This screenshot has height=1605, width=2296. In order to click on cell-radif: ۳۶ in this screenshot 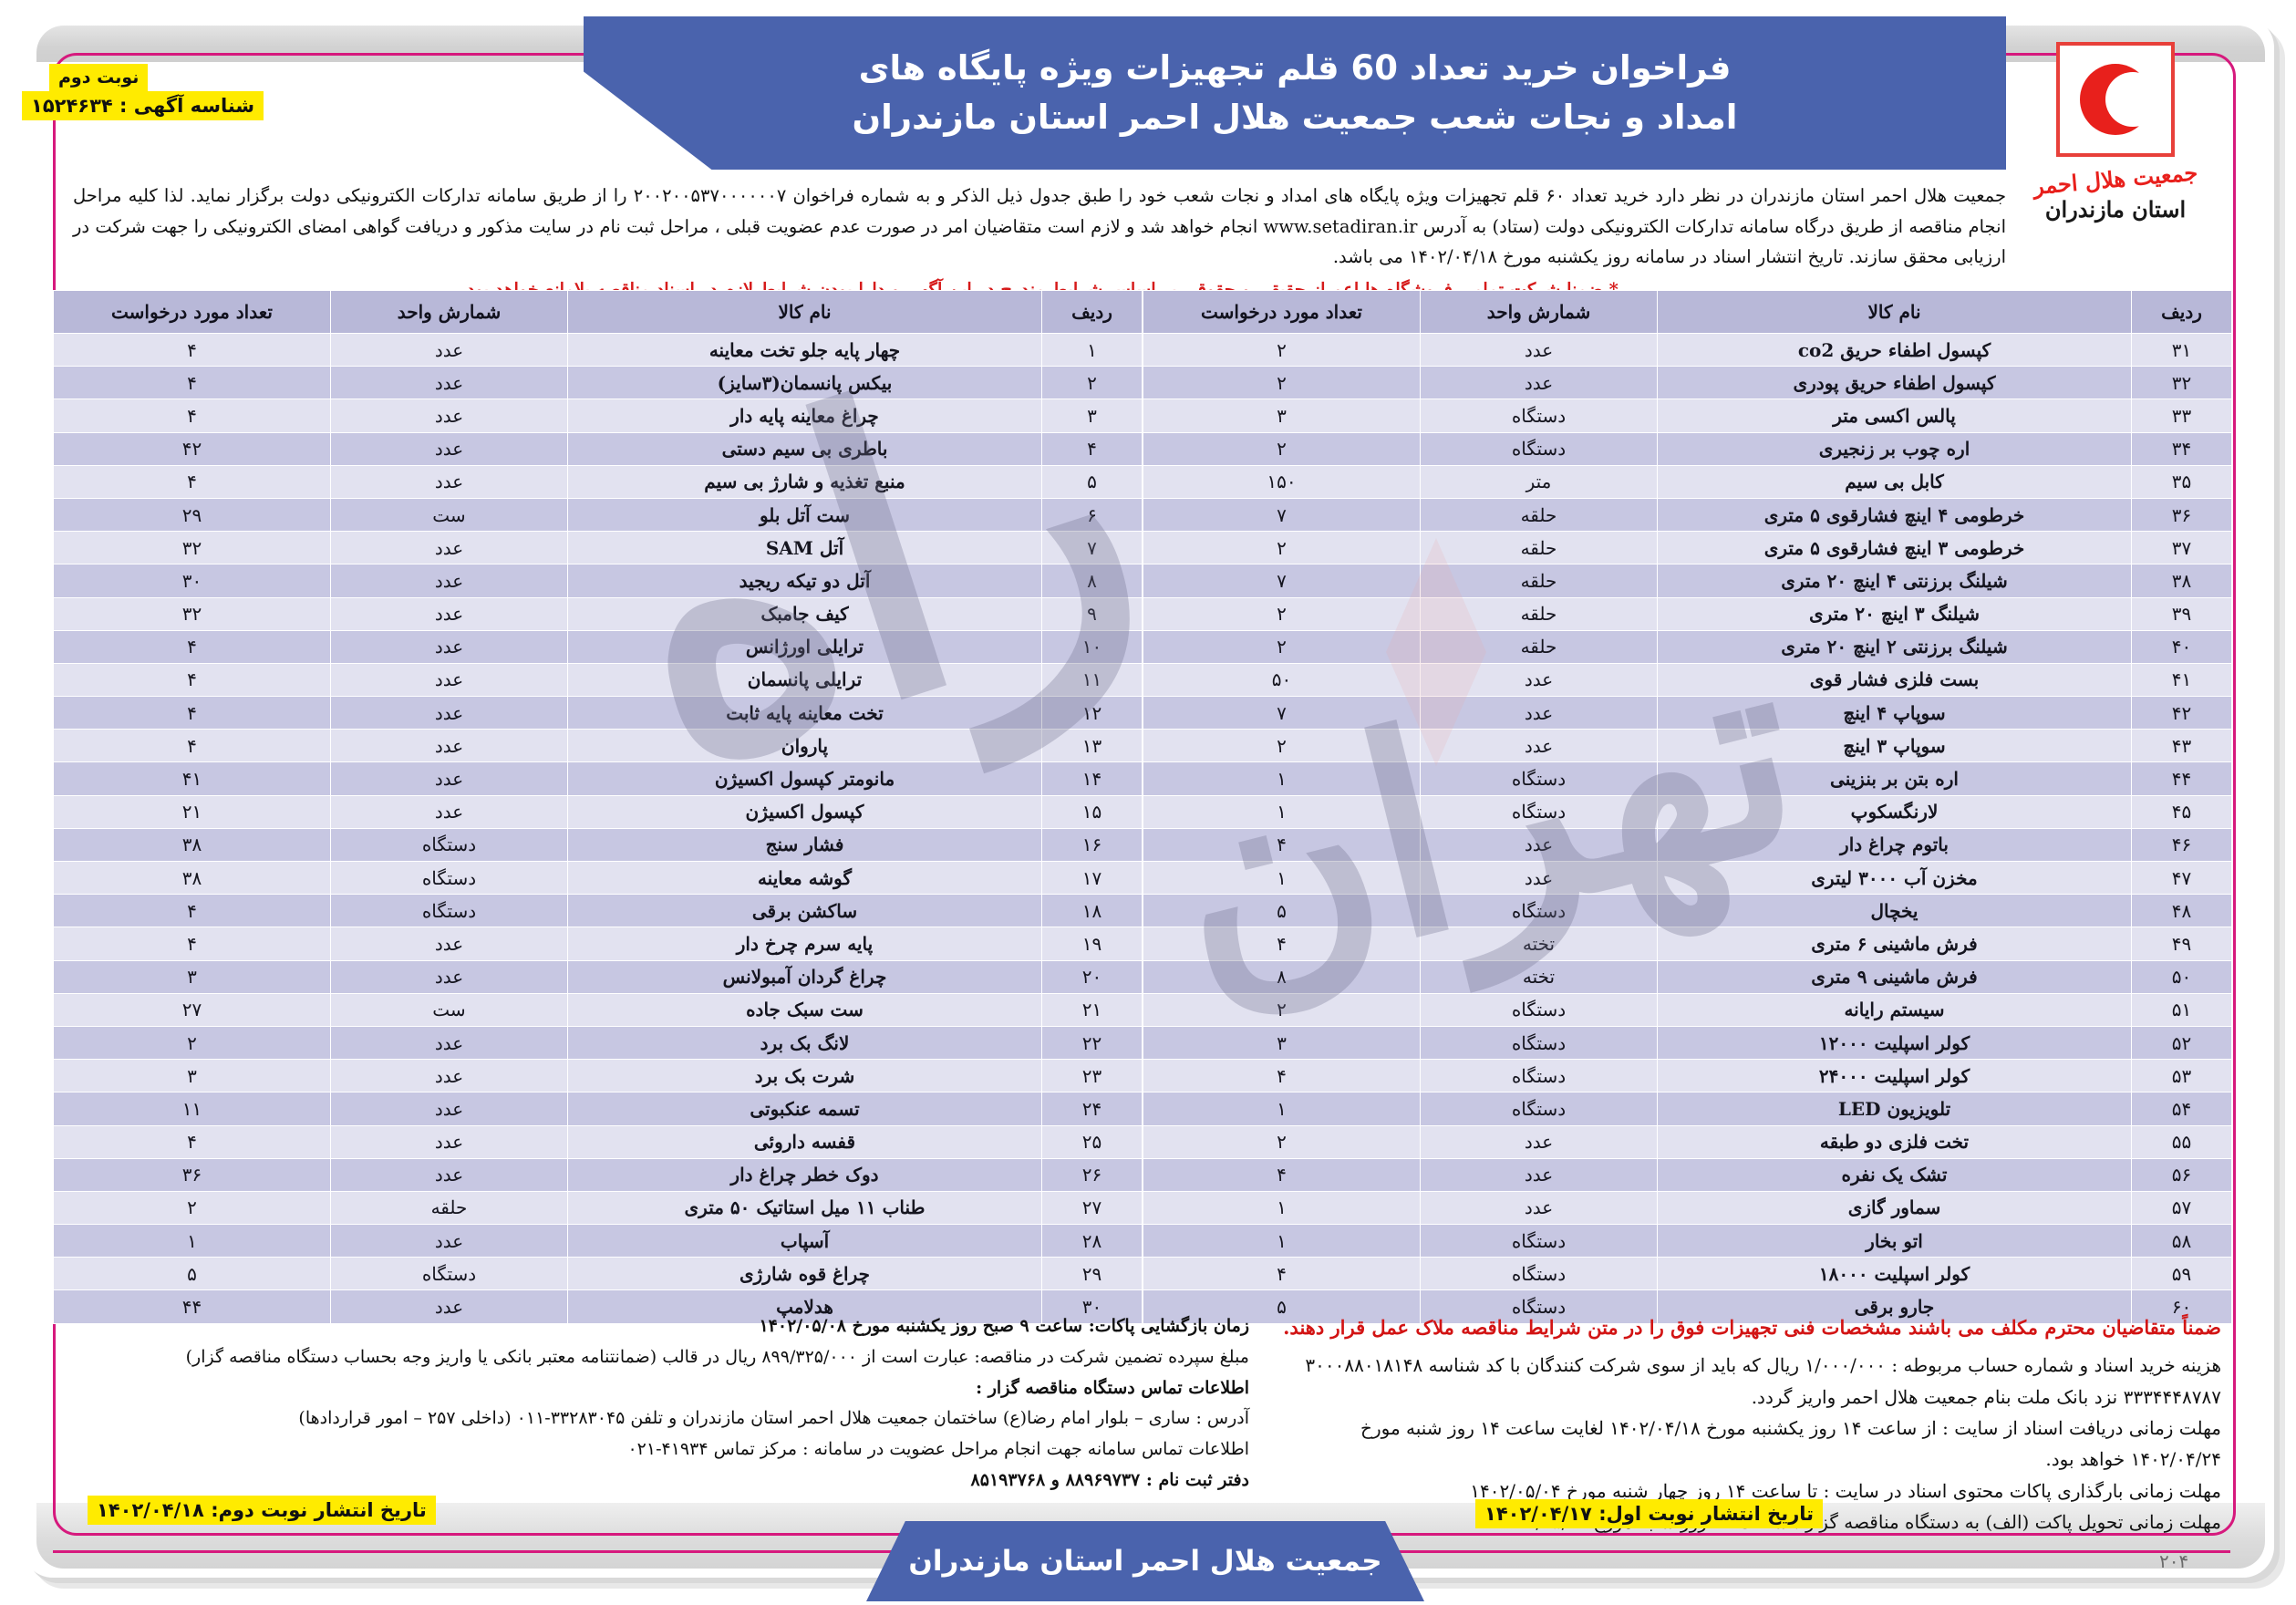, I will do `click(2181, 515)`.